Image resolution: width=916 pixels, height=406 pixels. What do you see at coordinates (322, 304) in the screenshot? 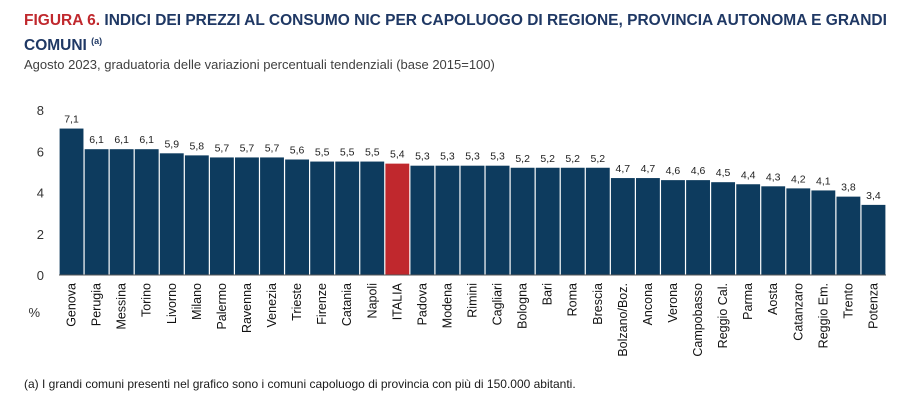
I see `x-tick-label: Firenze` at bounding box center [322, 304].